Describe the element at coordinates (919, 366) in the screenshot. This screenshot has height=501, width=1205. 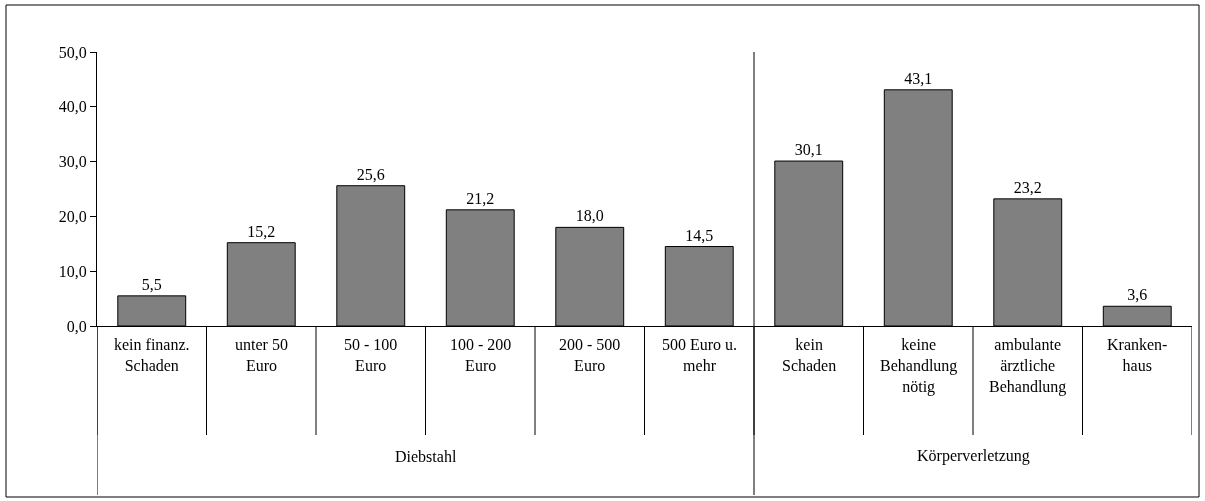
I see `x-tick-label: keine Behandlung nötig` at that location.